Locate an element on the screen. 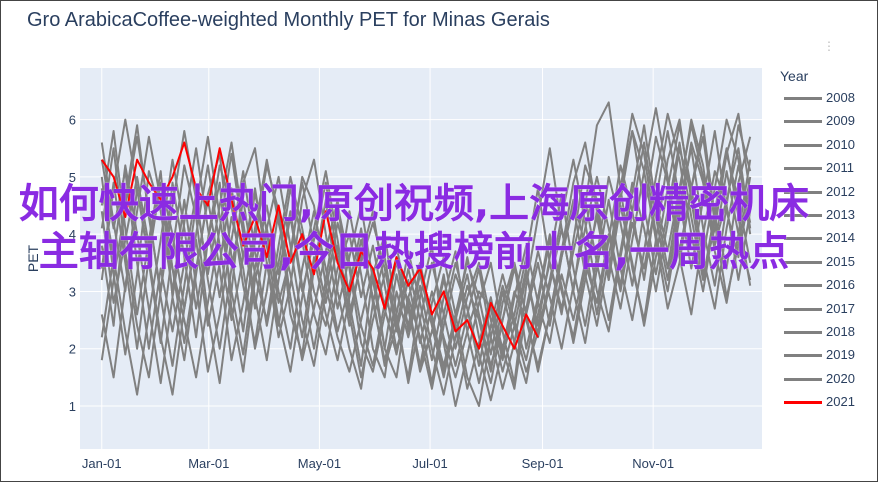 Image resolution: width=878 pixels, height=482 pixels. legend-label: 2018 is located at coordinates (840, 331).